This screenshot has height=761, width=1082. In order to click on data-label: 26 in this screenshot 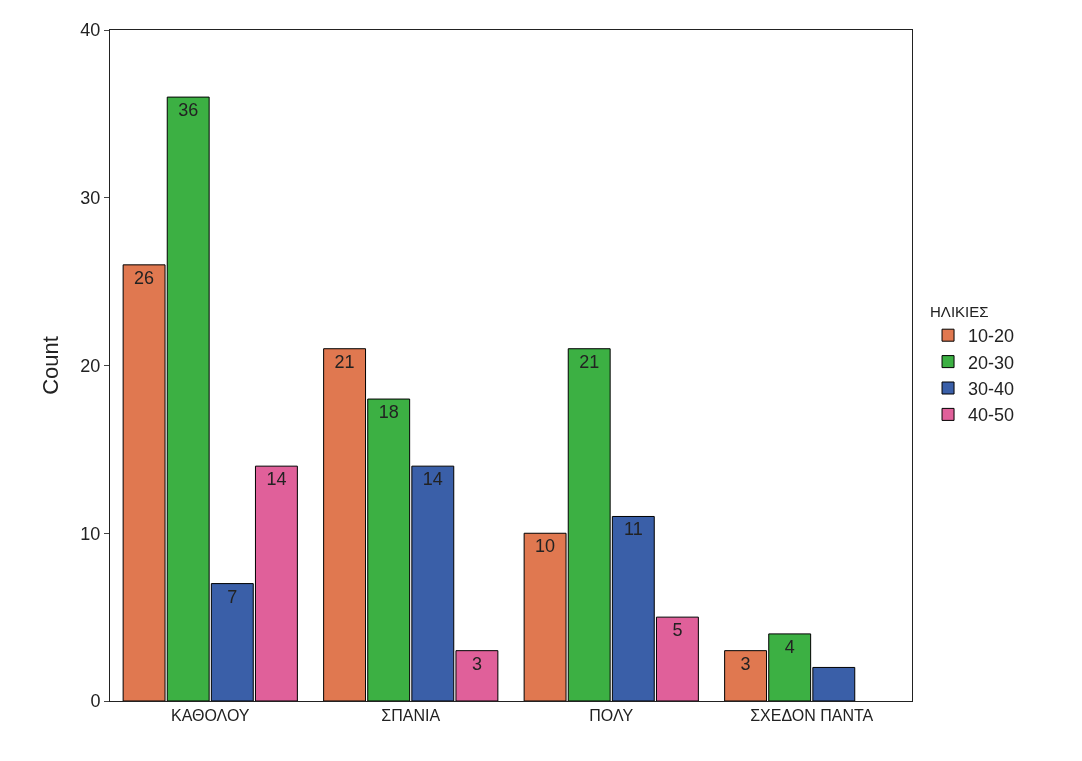, I will do `click(144, 277)`.